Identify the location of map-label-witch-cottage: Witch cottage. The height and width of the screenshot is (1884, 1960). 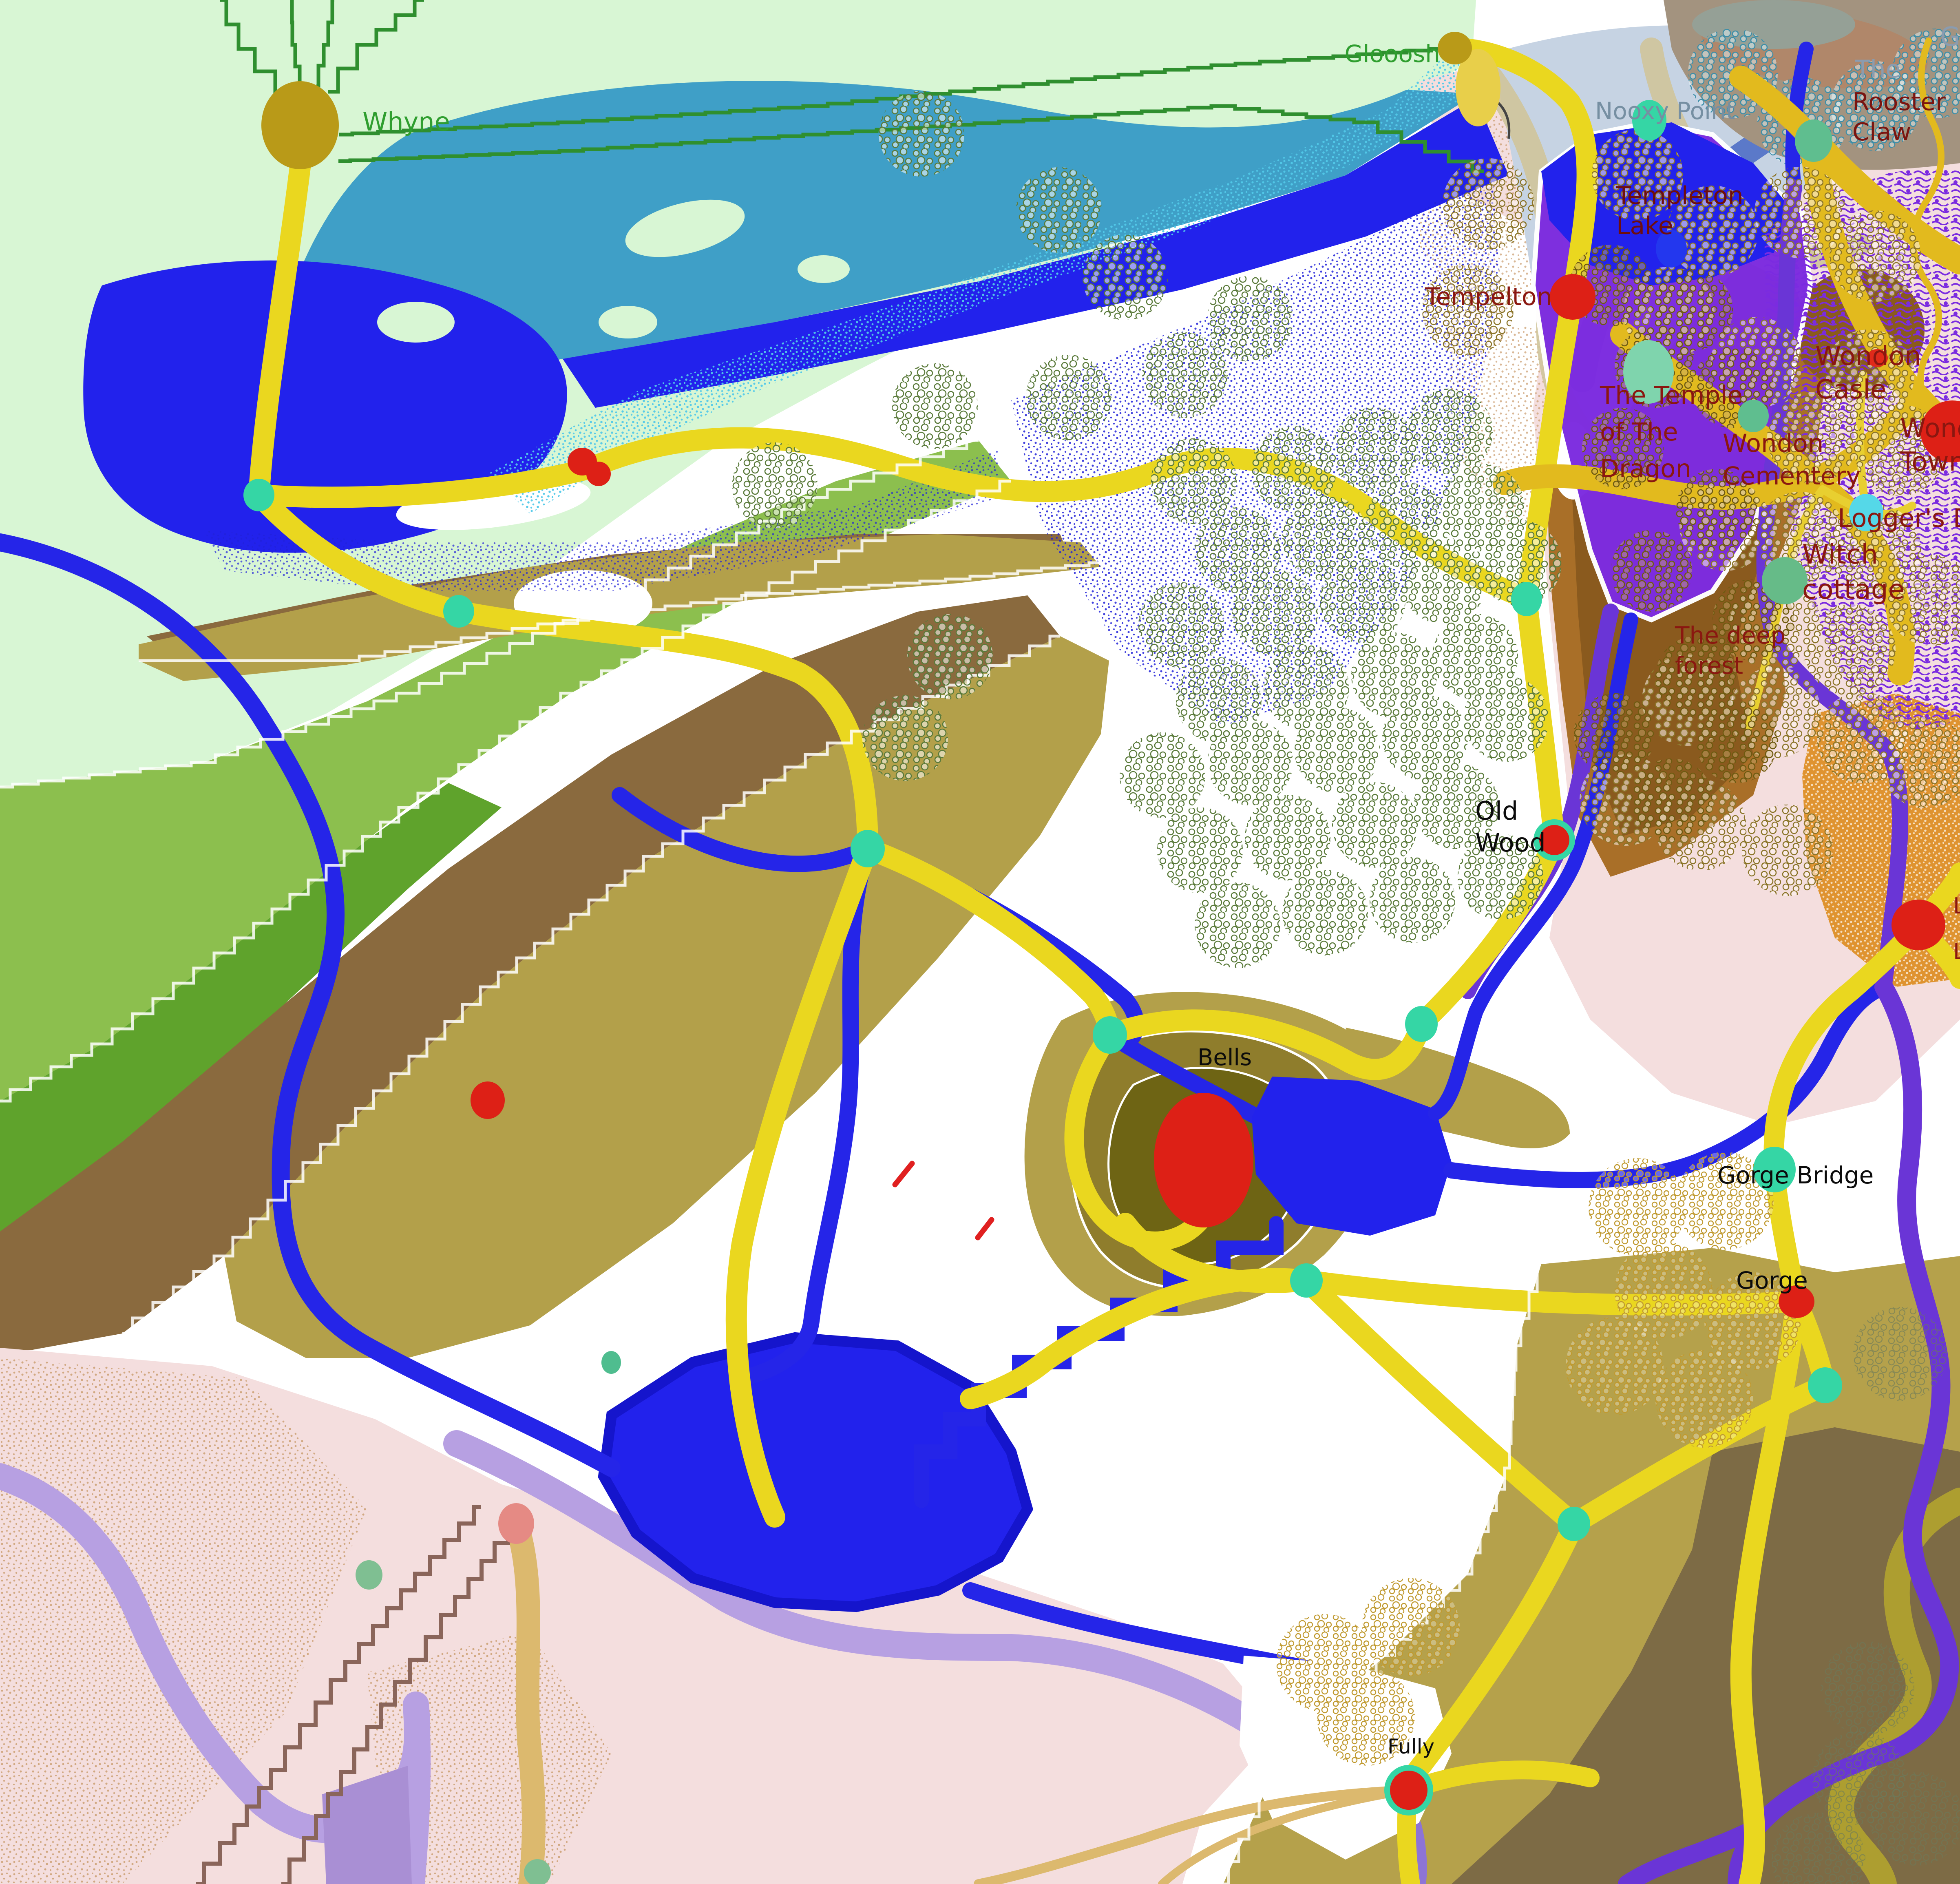
(1853, 572).